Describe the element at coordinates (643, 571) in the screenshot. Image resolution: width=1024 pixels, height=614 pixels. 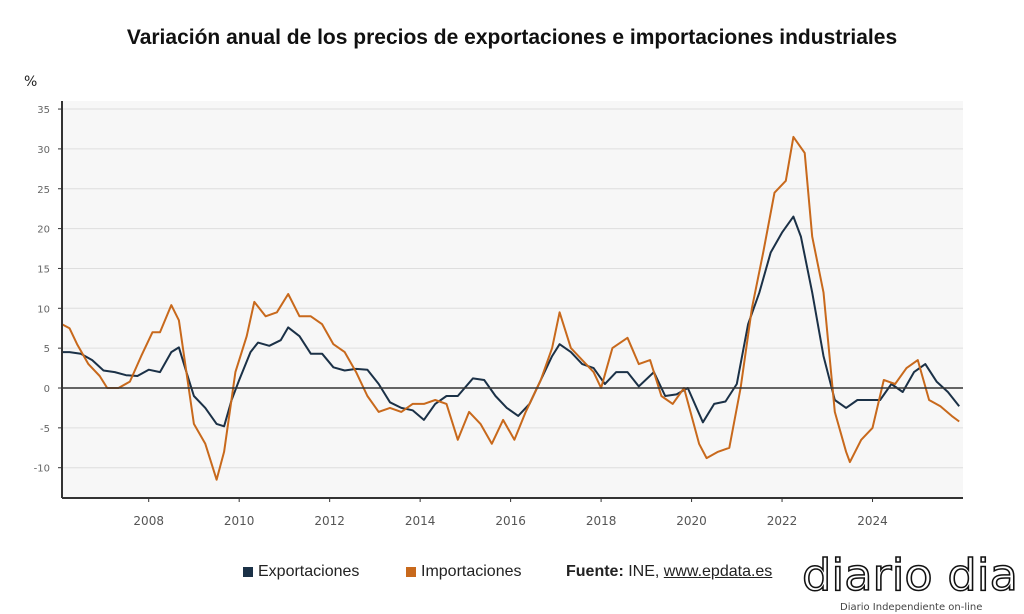
I see `source-text: INE,` at that location.